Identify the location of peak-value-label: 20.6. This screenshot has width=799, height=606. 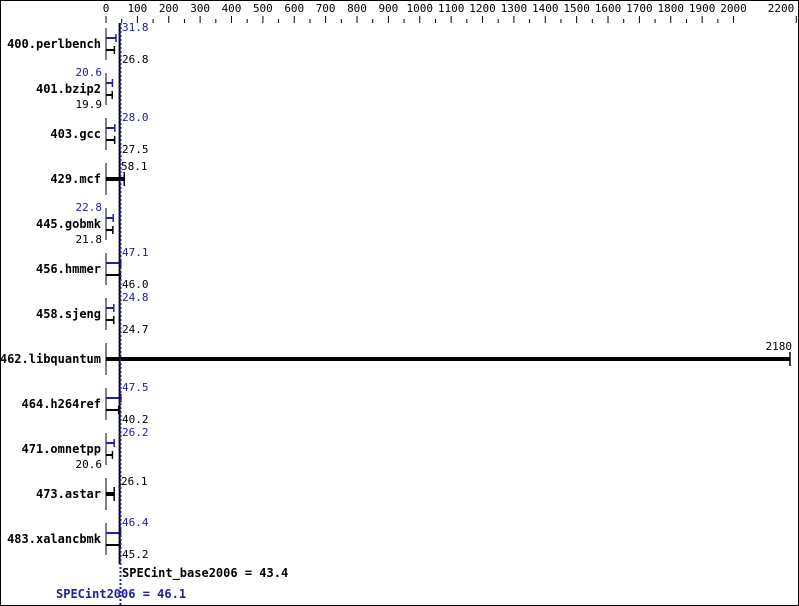
(89, 72).